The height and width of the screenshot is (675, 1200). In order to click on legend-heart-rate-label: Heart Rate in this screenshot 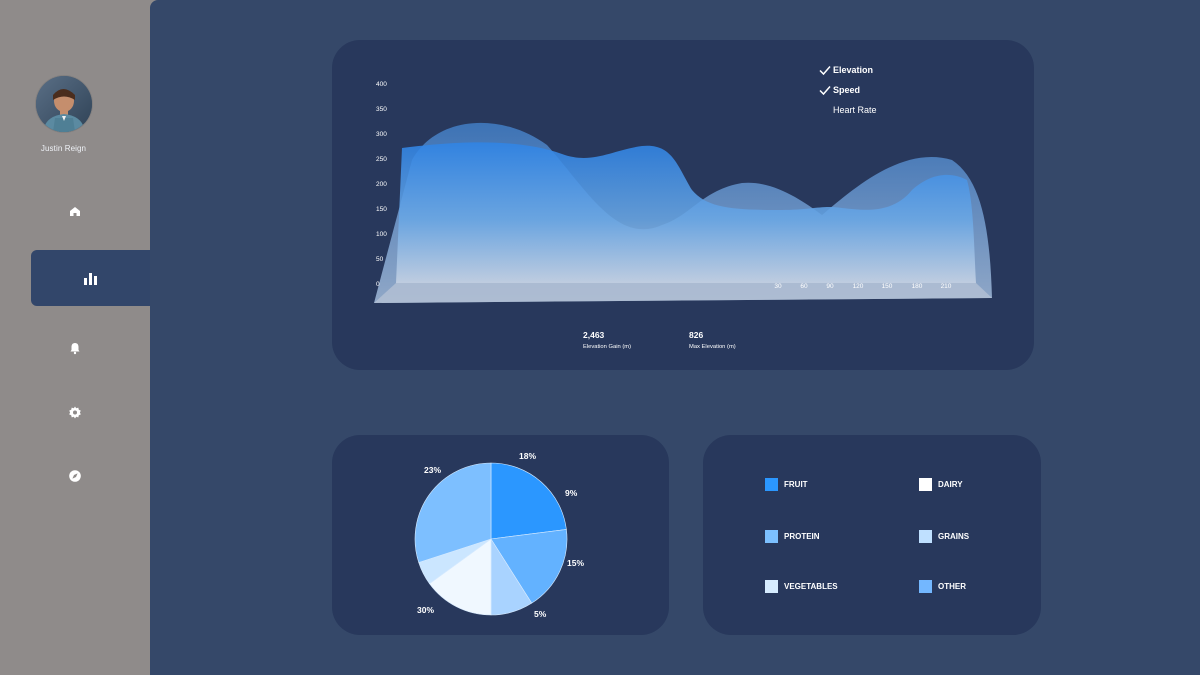, I will do `click(855, 110)`.